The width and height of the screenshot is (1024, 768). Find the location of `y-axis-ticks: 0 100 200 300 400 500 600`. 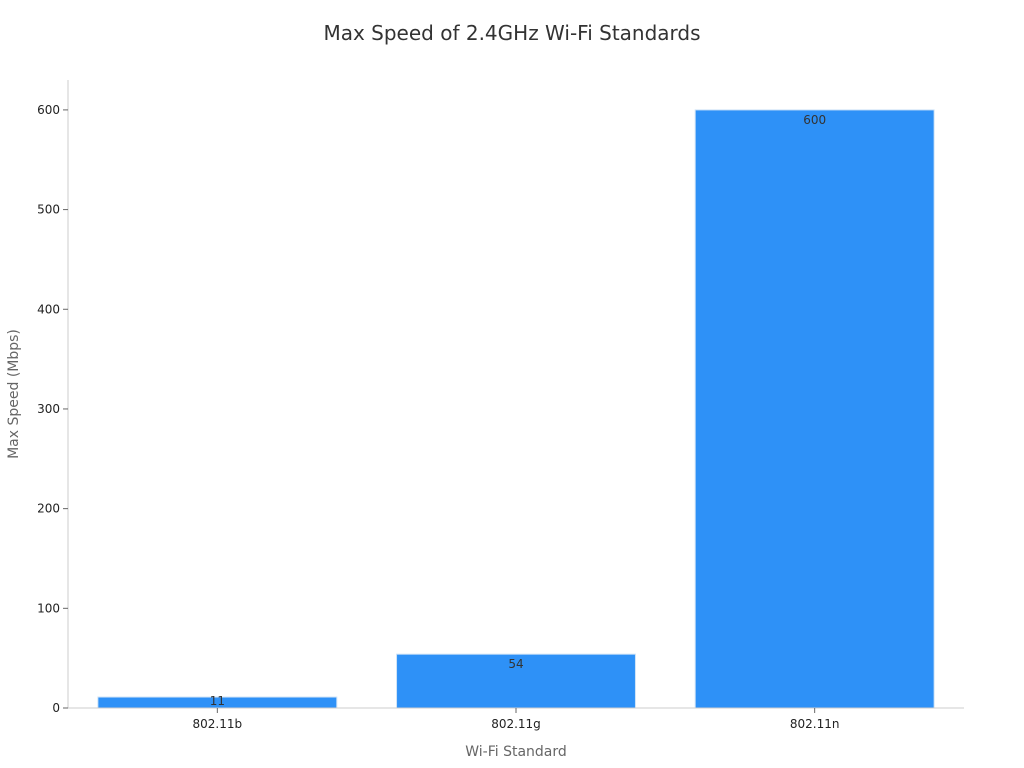

y-axis-ticks: 0 100 200 300 400 500 600 is located at coordinates (52, 409).